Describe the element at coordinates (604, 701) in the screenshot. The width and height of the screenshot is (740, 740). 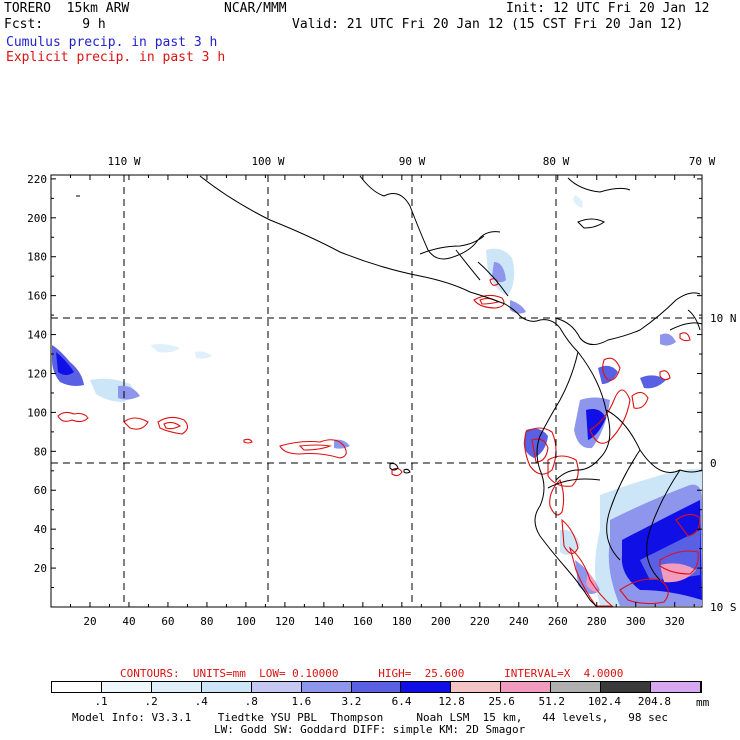
I see `color-scale-label: 102.4` at that location.